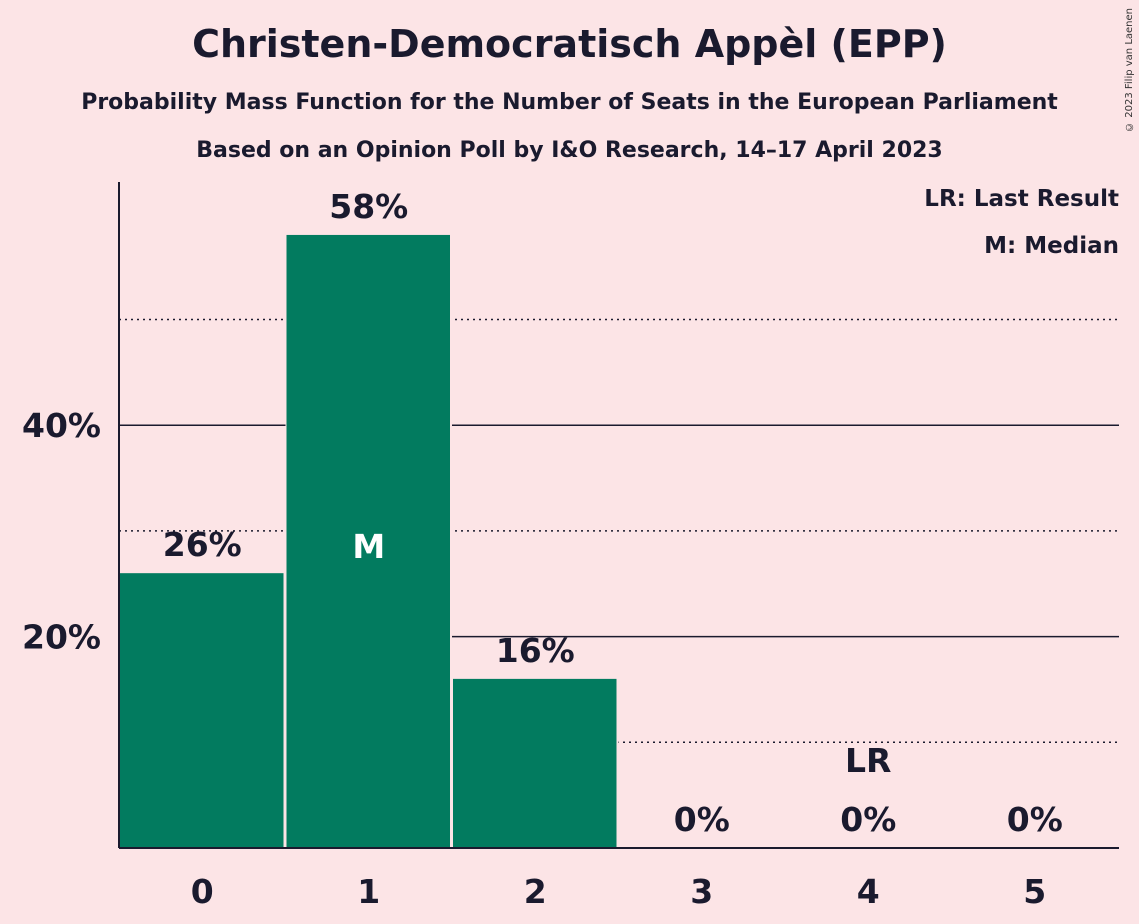 This screenshot has width=1139, height=924. I want to click on x-tick-label: 2, so click(535, 891).